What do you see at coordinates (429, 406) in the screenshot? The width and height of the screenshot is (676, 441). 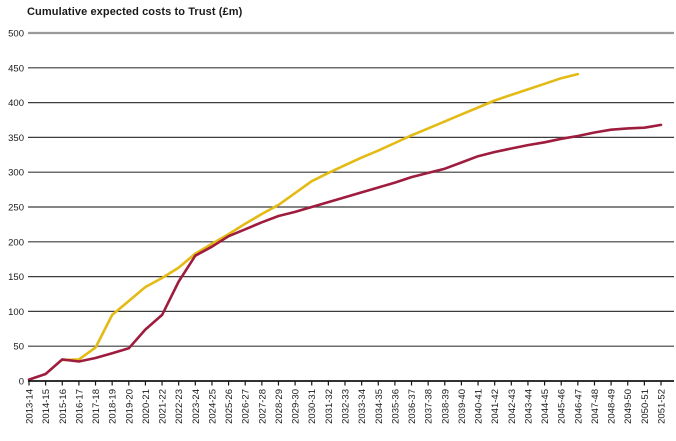 I see `x-axis-tick-label: 2037-38` at bounding box center [429, 406].